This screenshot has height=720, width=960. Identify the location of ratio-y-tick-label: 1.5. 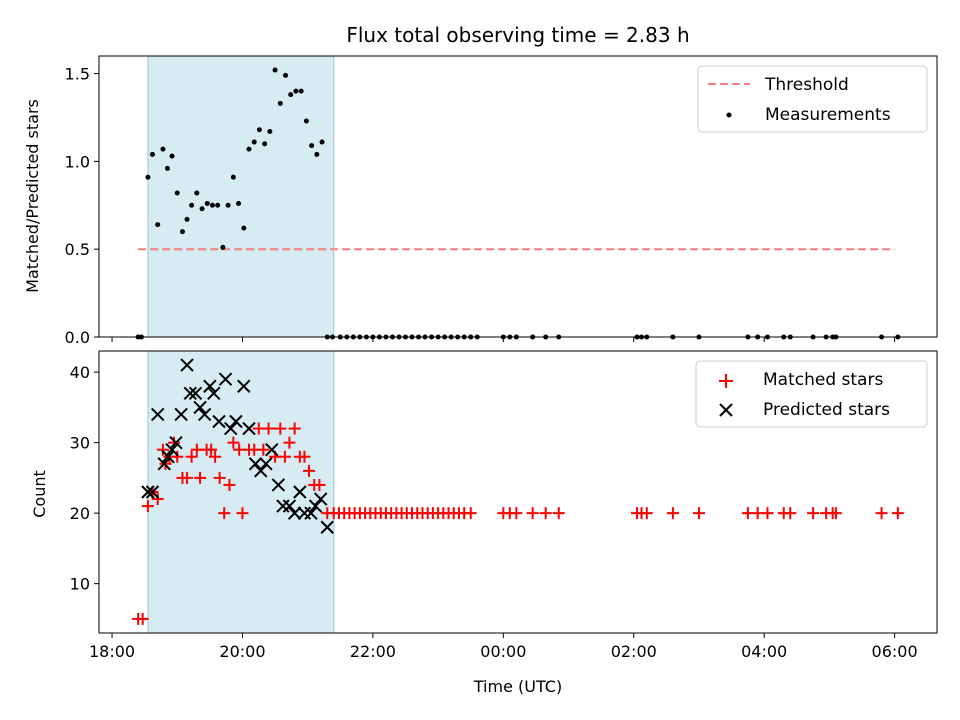
(77, 74).